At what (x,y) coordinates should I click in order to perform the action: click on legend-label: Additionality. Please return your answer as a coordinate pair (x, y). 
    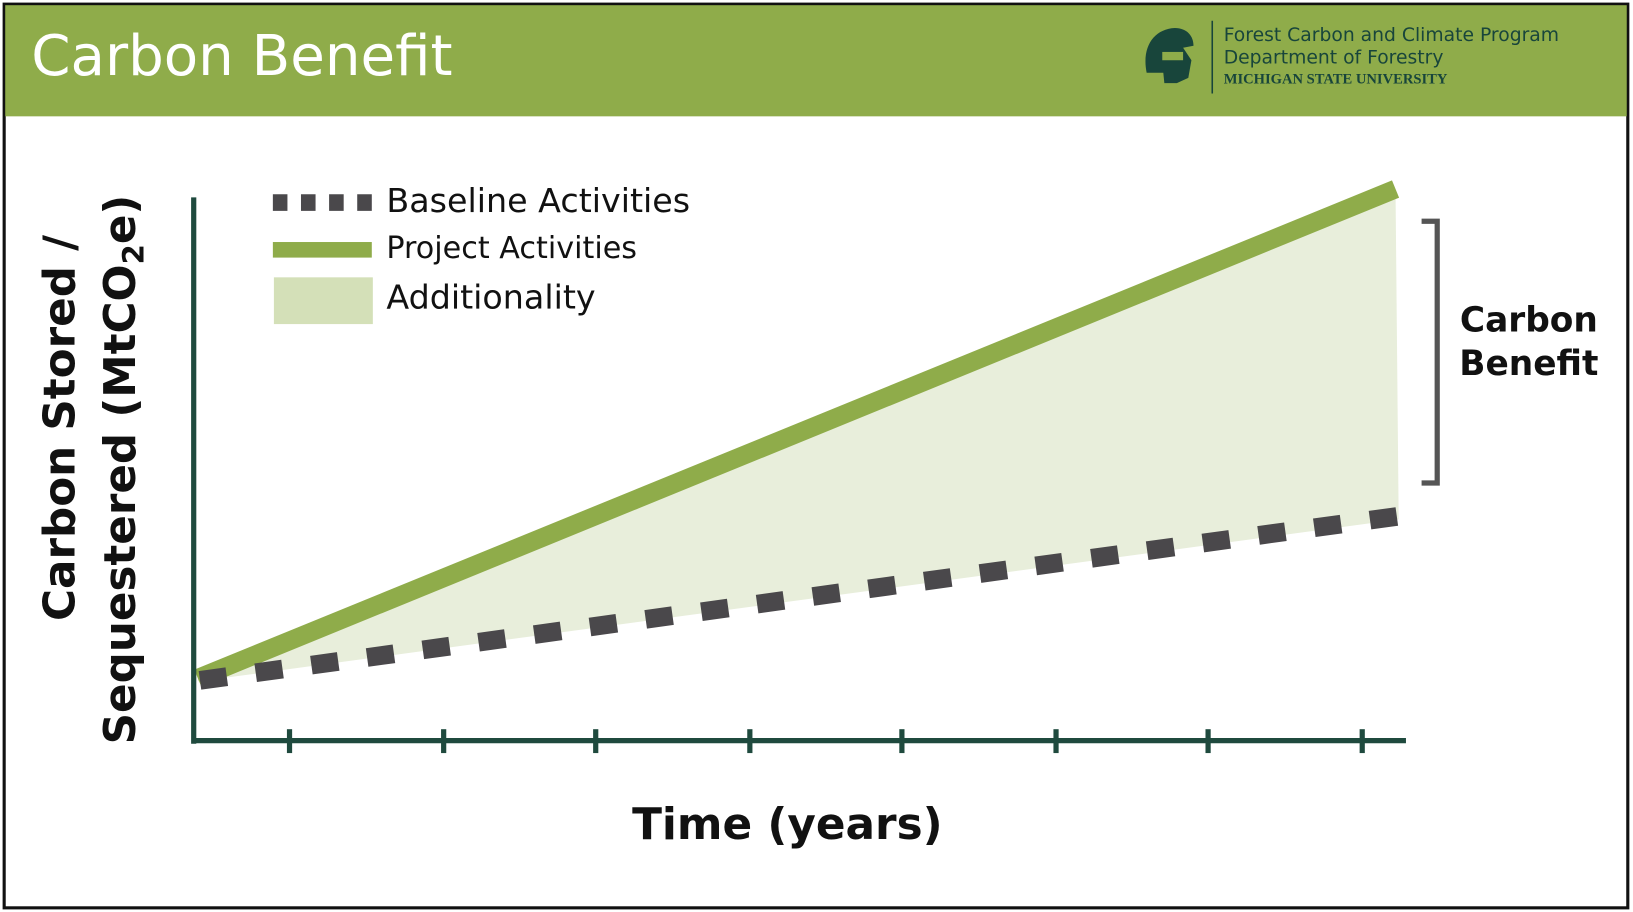
    Looking at the image, I should click on (490, 297).